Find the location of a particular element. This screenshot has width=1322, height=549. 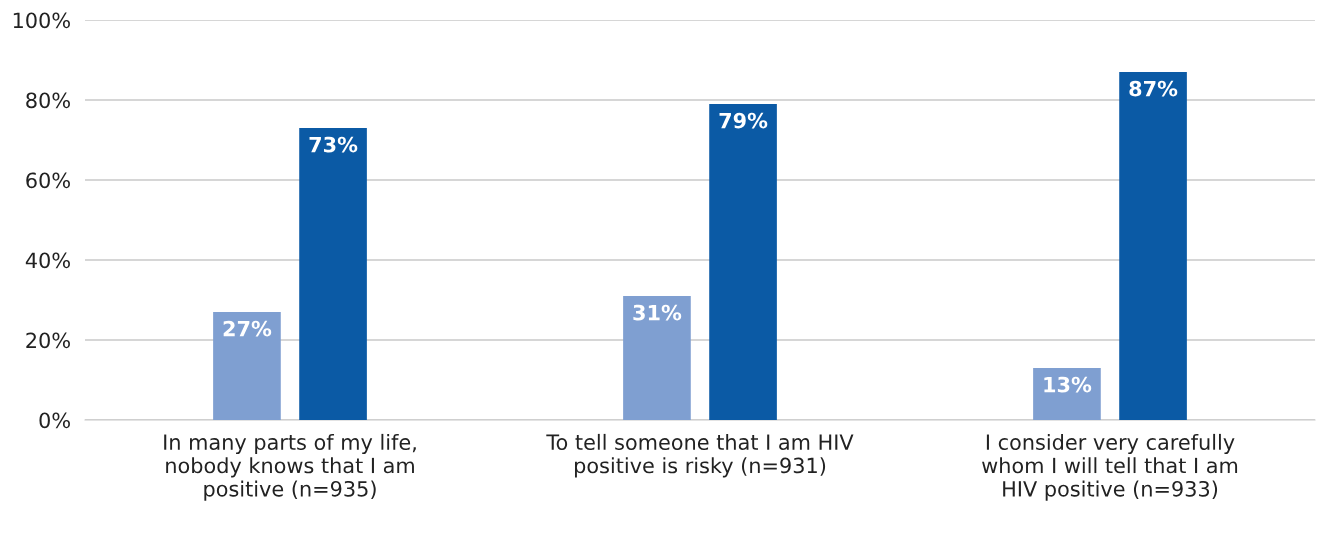

x-tick-label: To tell someone that I am HIV positive is risky (n=931) is located at coordinates (700, 455).